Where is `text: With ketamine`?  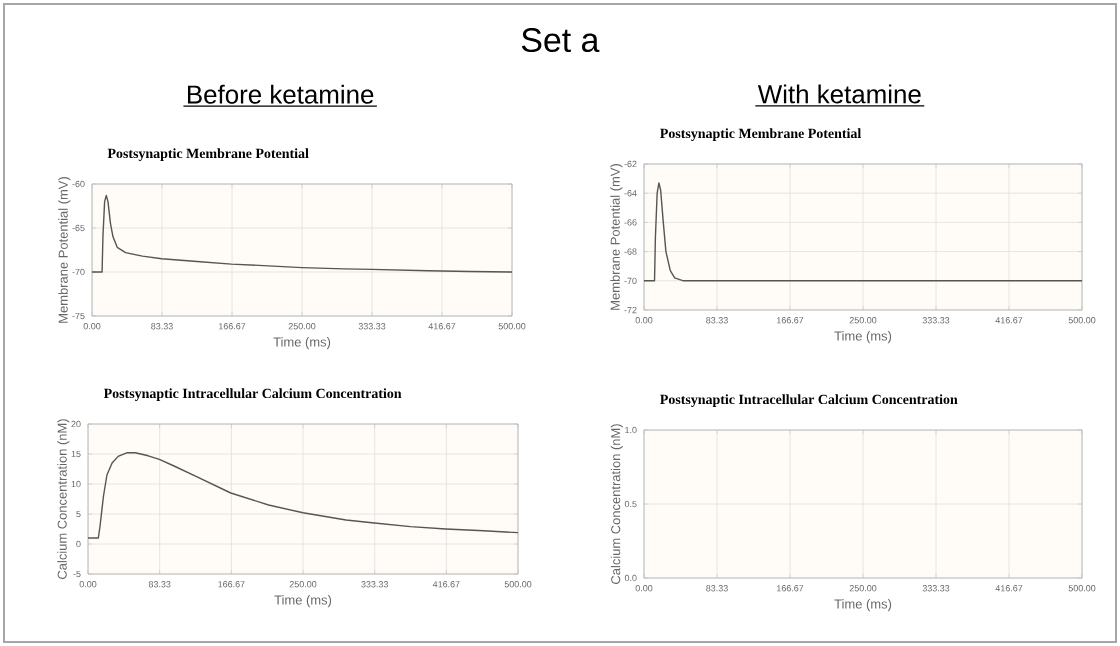
text: With ketamine is located at coordinates (839, 94).